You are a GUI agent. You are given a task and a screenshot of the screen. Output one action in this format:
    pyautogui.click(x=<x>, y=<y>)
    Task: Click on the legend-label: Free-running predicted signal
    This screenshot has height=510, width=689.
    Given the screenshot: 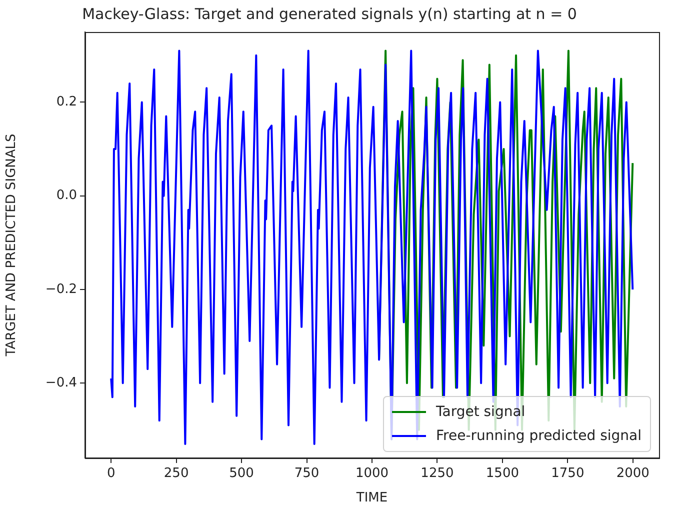 What is the action you would take?
    pyautogui.click(x=539, y=436)
    